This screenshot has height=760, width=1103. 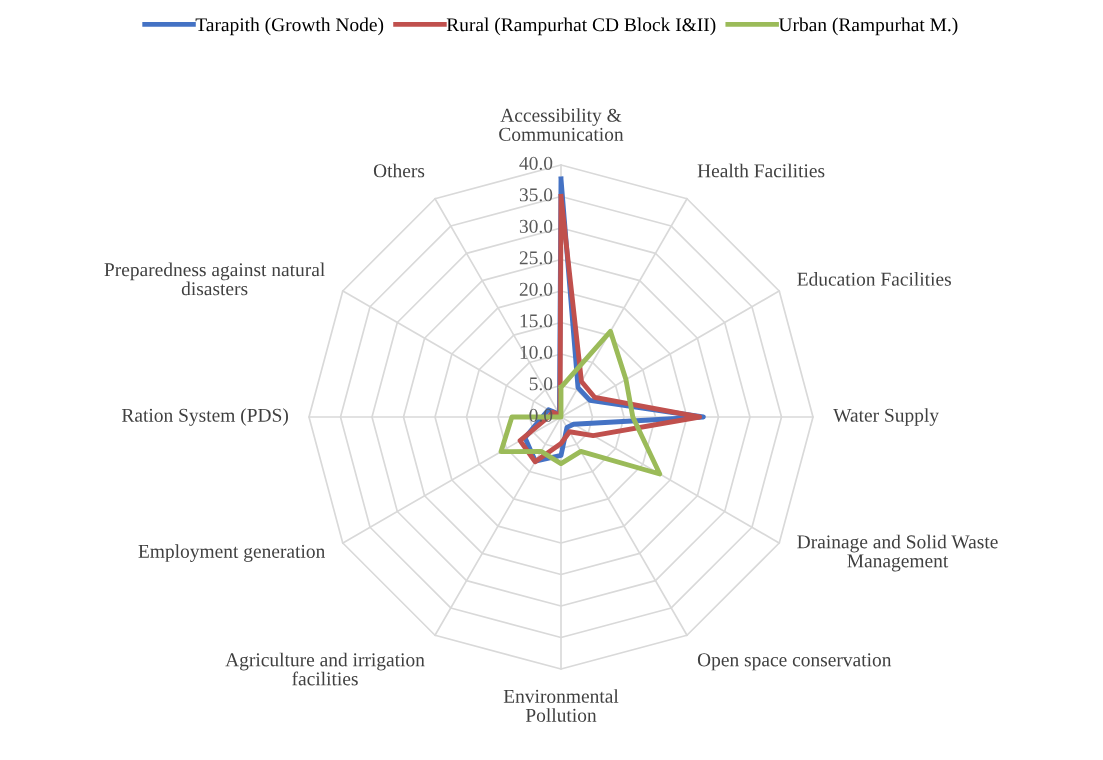 I want to click on legend-label: Rural (Rampurhat CD Block I&II), so click(x=581, y=26).